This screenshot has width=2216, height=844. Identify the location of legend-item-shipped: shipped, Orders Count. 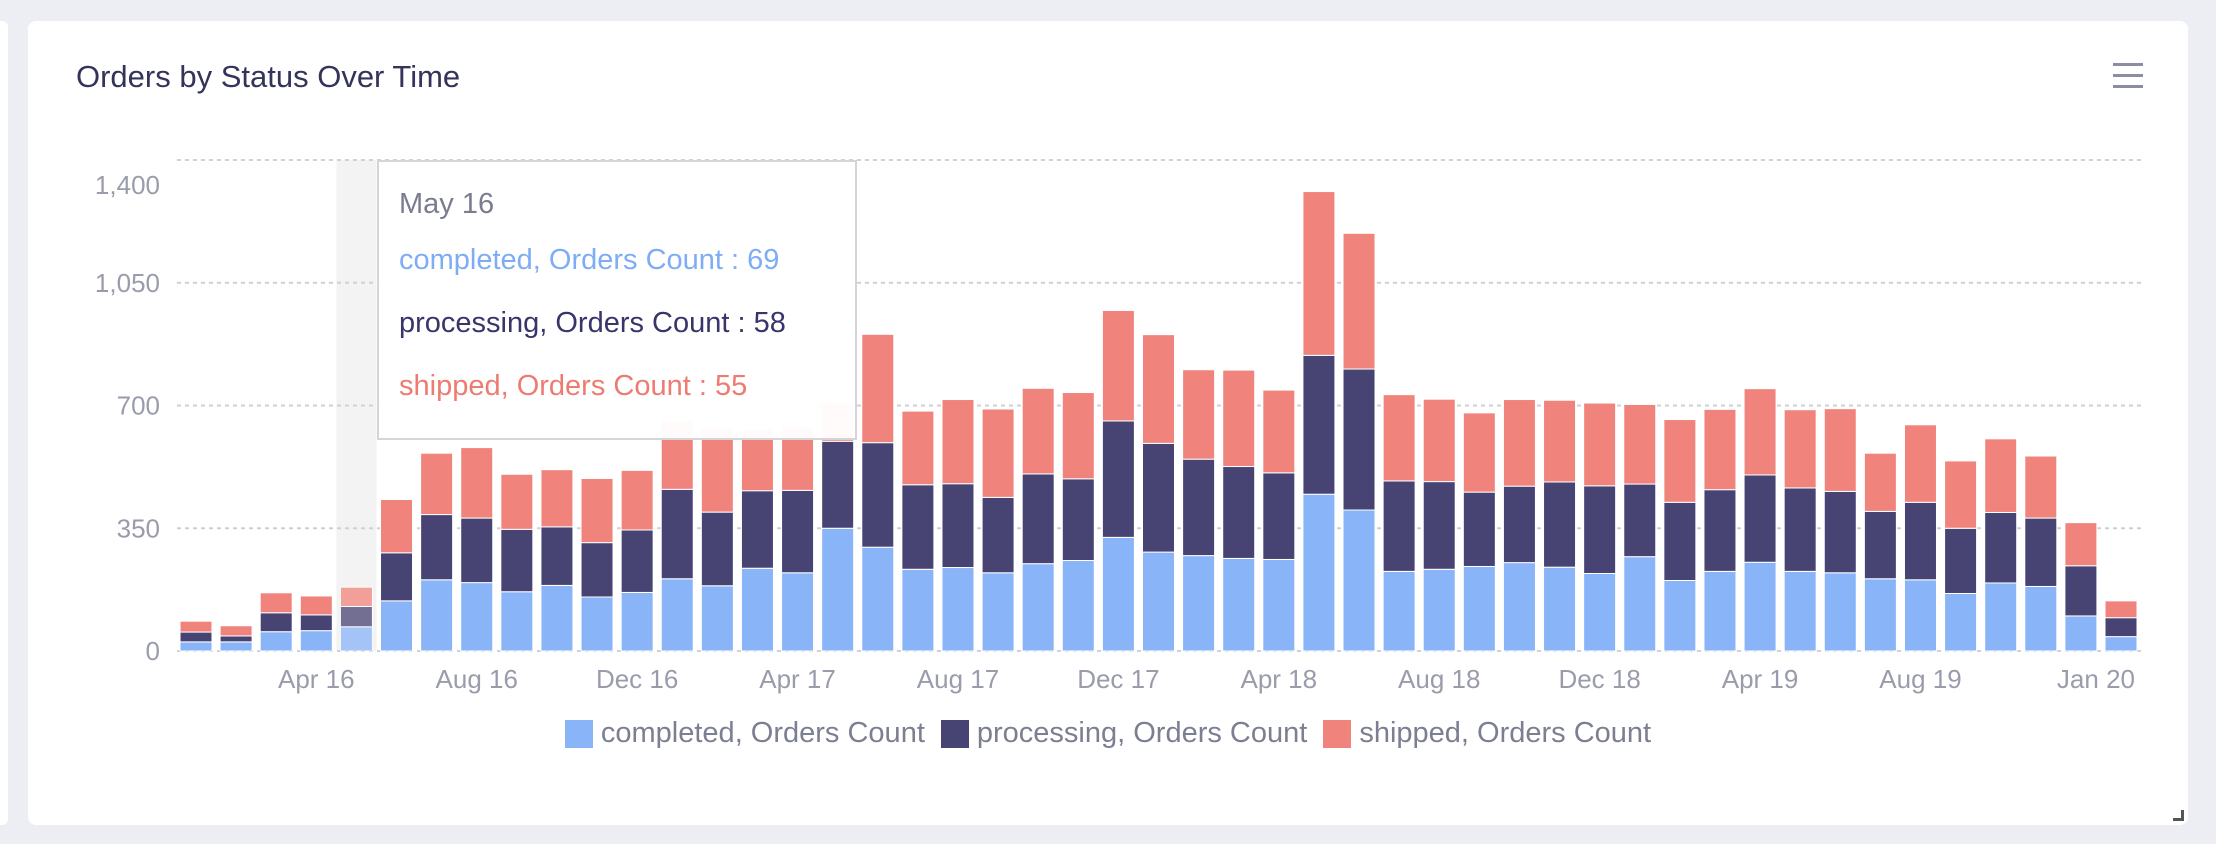
(1487, 733).